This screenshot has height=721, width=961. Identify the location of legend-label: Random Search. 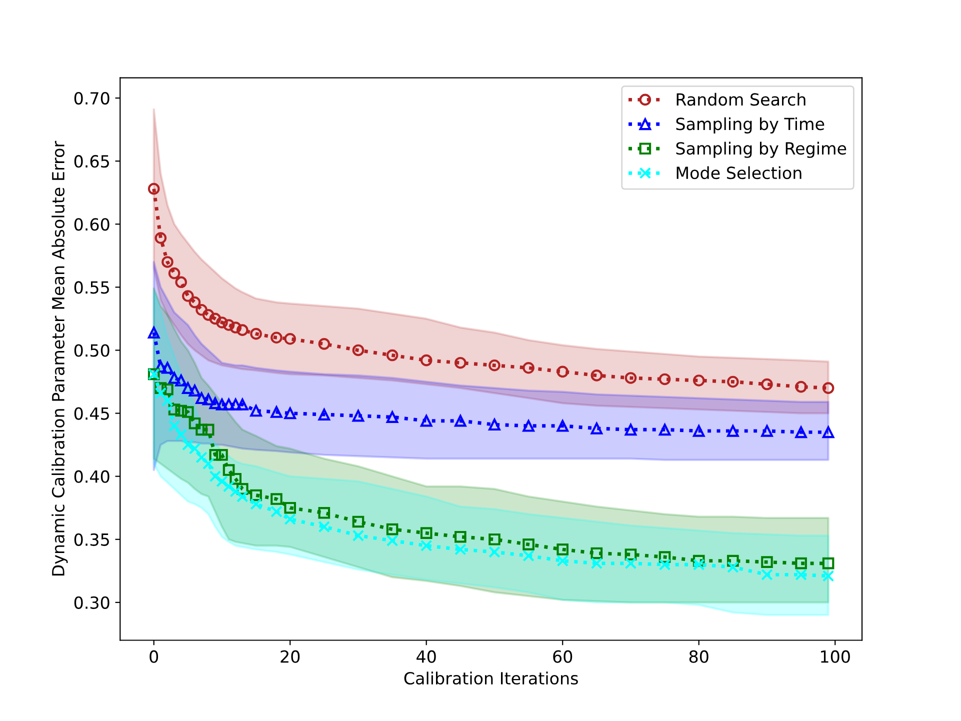
(741, 99).